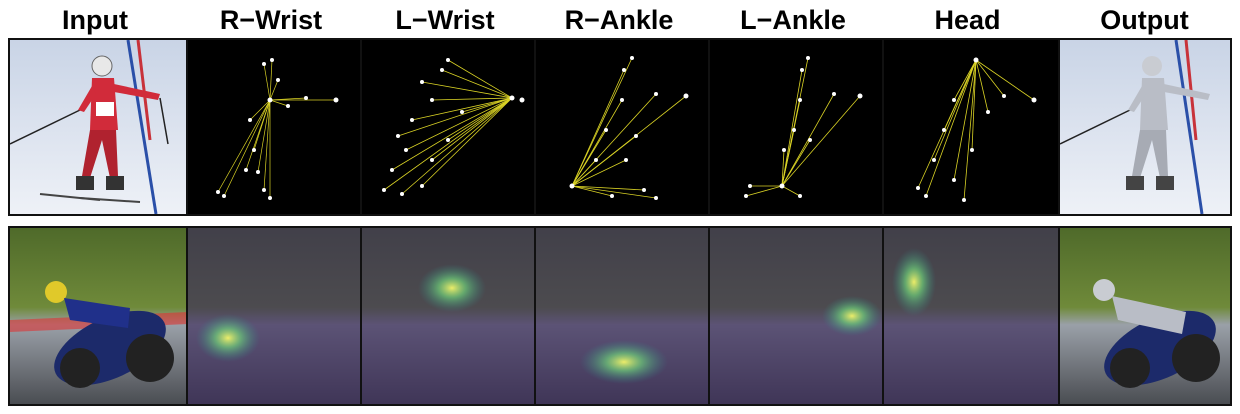 This screenshot has height=414, width=1240. What do you see at coordinates (445, 20) in the screenshot?
I see `header-l-wrist: L−Wrist` at bounding box center [445, 20].